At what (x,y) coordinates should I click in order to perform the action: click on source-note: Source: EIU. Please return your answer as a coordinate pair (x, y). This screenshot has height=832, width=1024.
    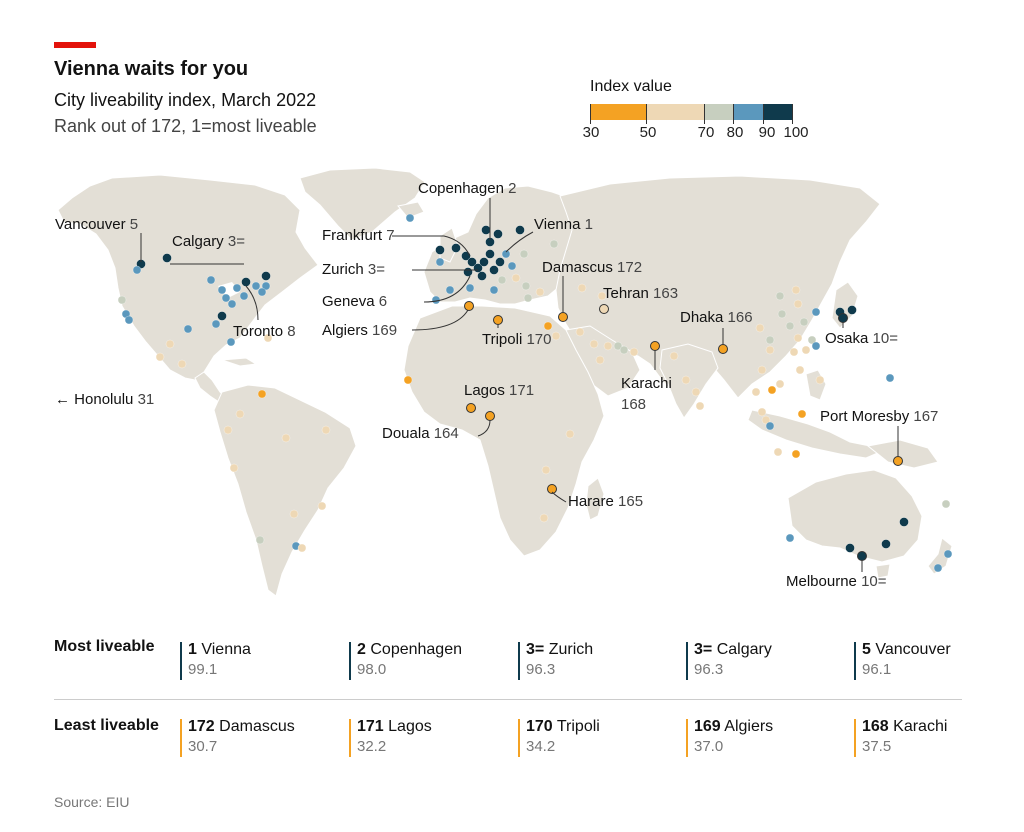
    Looking at the image, I should click on (92, 802).